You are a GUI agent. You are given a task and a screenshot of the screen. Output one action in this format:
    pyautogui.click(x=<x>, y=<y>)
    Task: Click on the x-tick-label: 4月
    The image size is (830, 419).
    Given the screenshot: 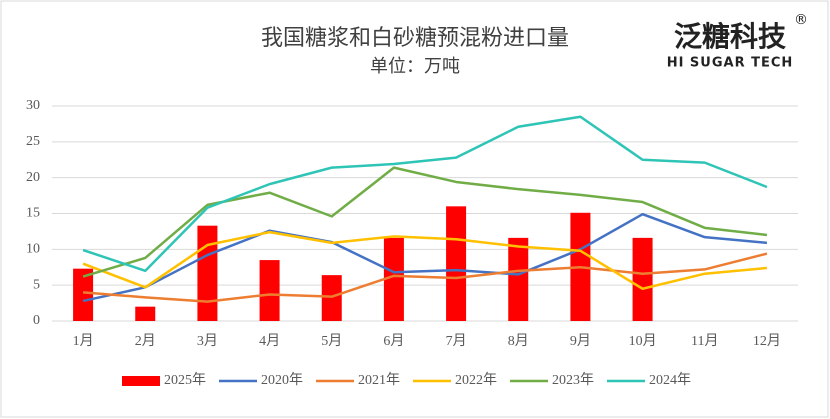 What is the action you would take?
    pyautogui.click(x=269, y=341)
    